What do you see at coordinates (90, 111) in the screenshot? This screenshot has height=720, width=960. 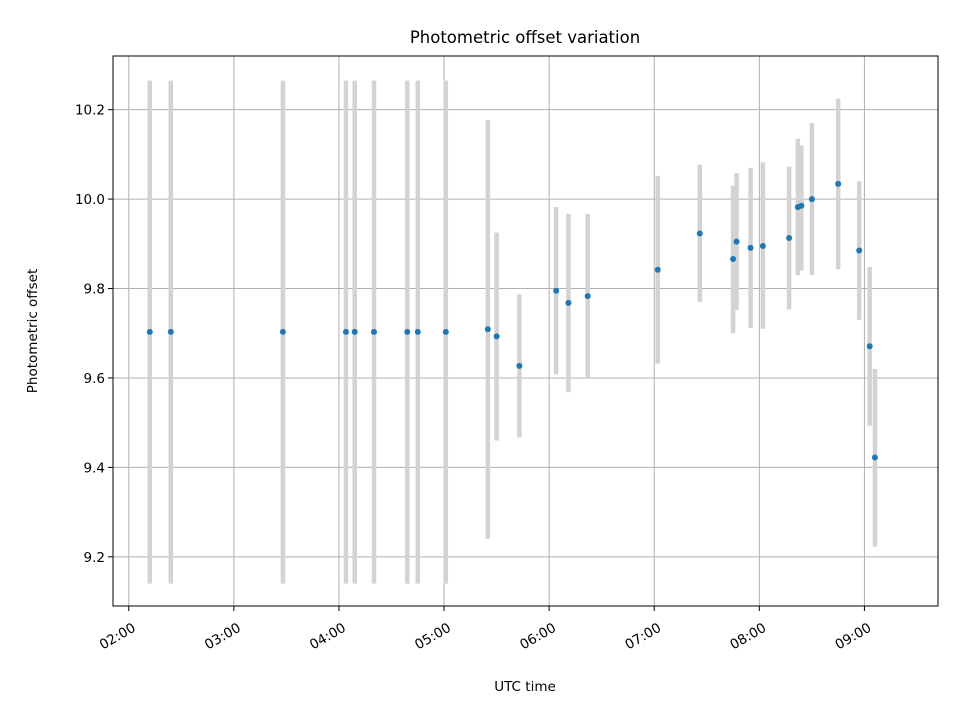 I see `y-tick-label: 10.2` at bounding box center [90, 111].